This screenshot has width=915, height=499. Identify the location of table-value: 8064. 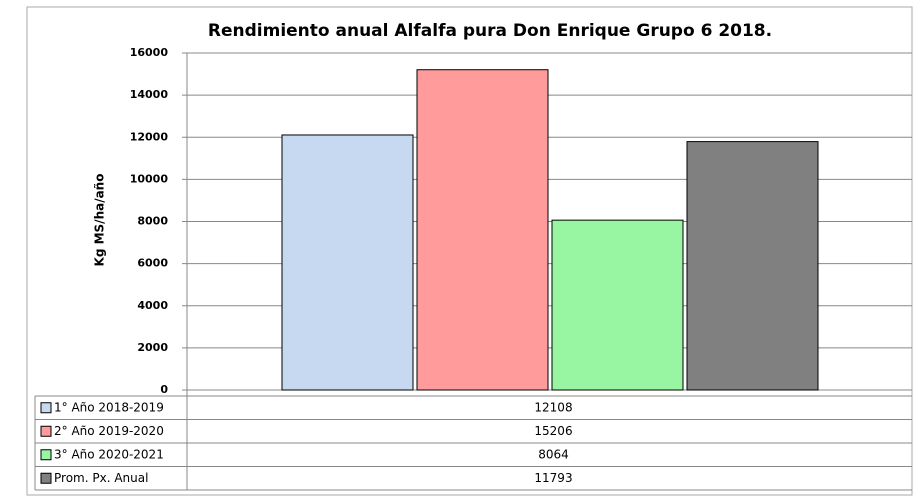
(553, 454).